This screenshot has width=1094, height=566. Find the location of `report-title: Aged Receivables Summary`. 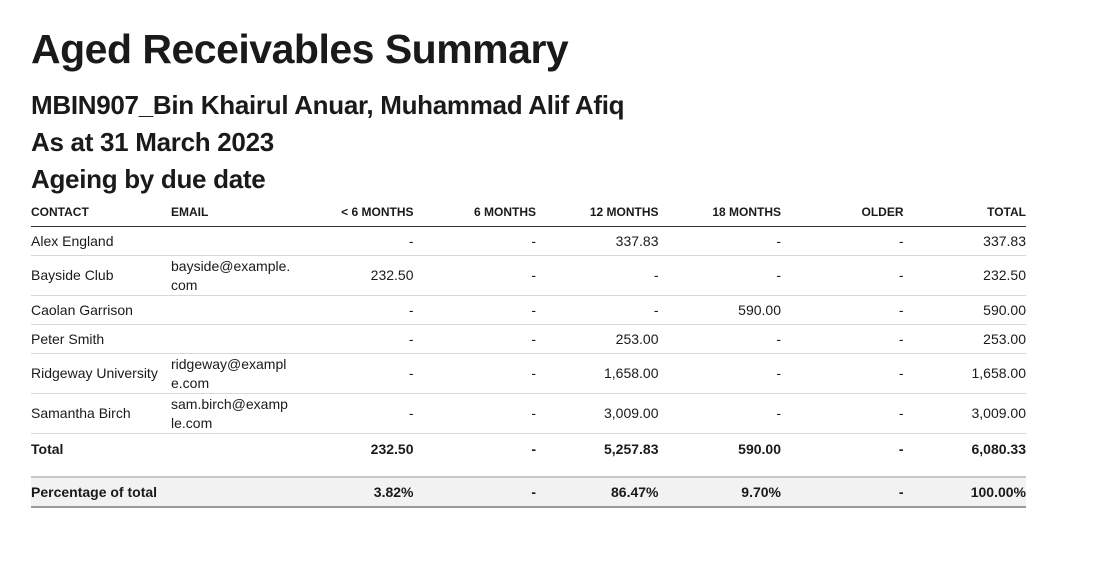

report-title: Aged Receivables Summary is located at coordinates (300, 49).